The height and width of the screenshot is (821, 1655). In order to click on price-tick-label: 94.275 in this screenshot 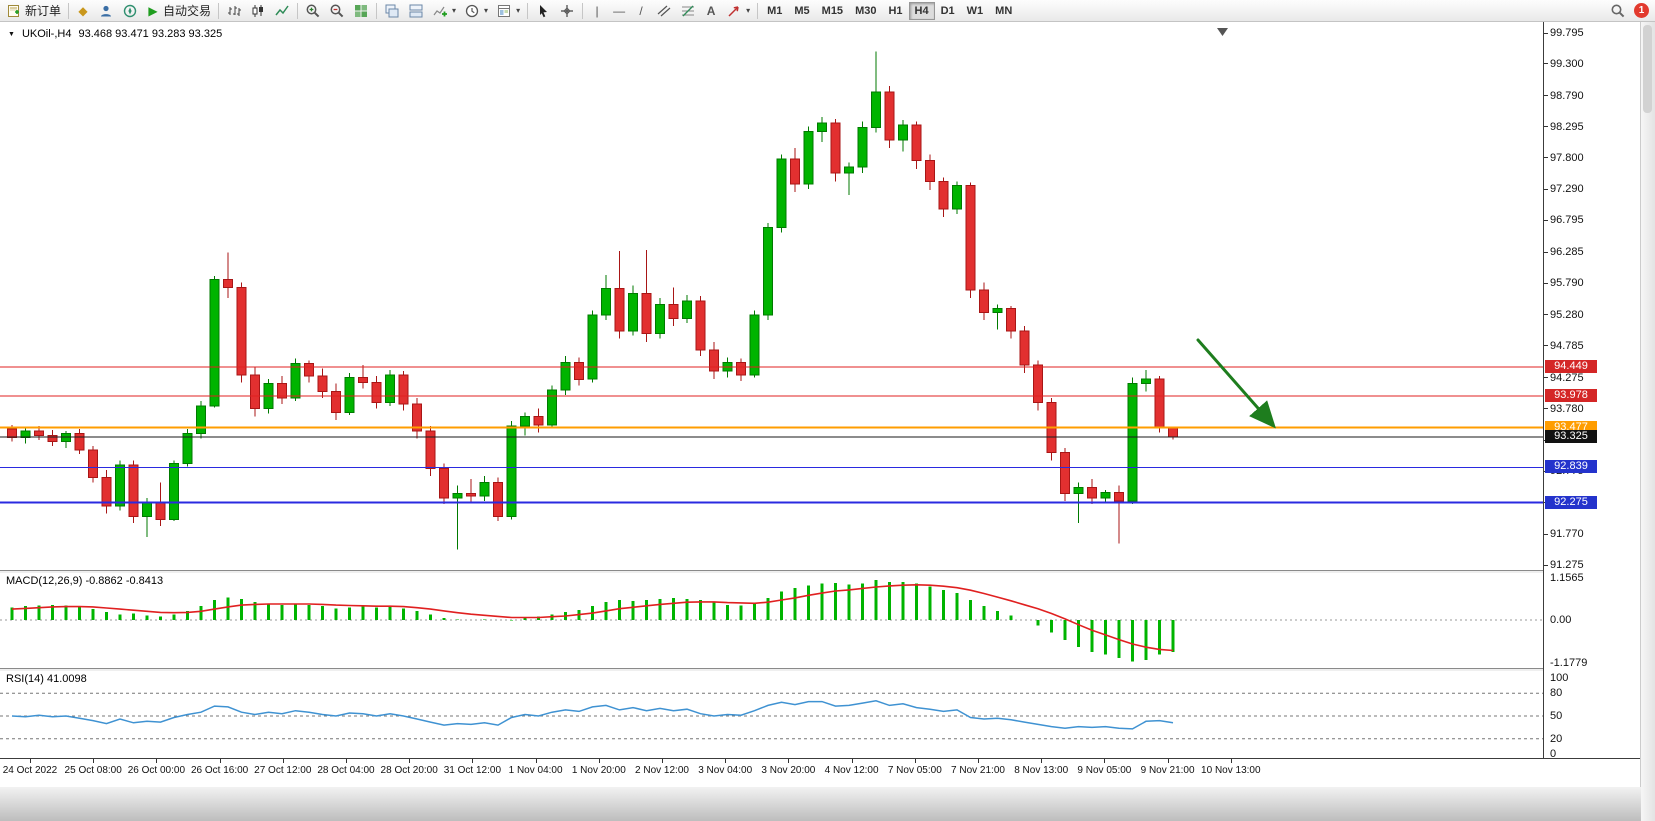, I will do `click(1567, 377)`.